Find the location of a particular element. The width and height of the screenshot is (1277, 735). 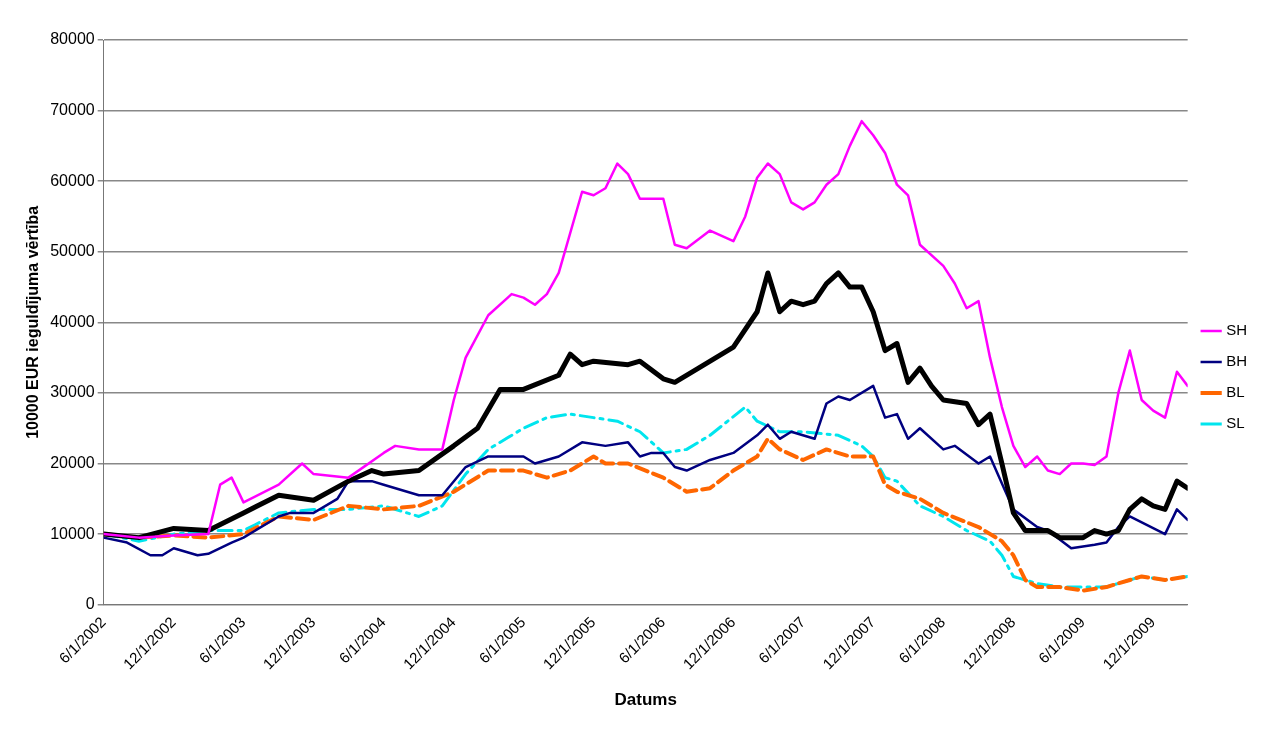

y-tick-label: 0 is located at coordinates (90, 604).